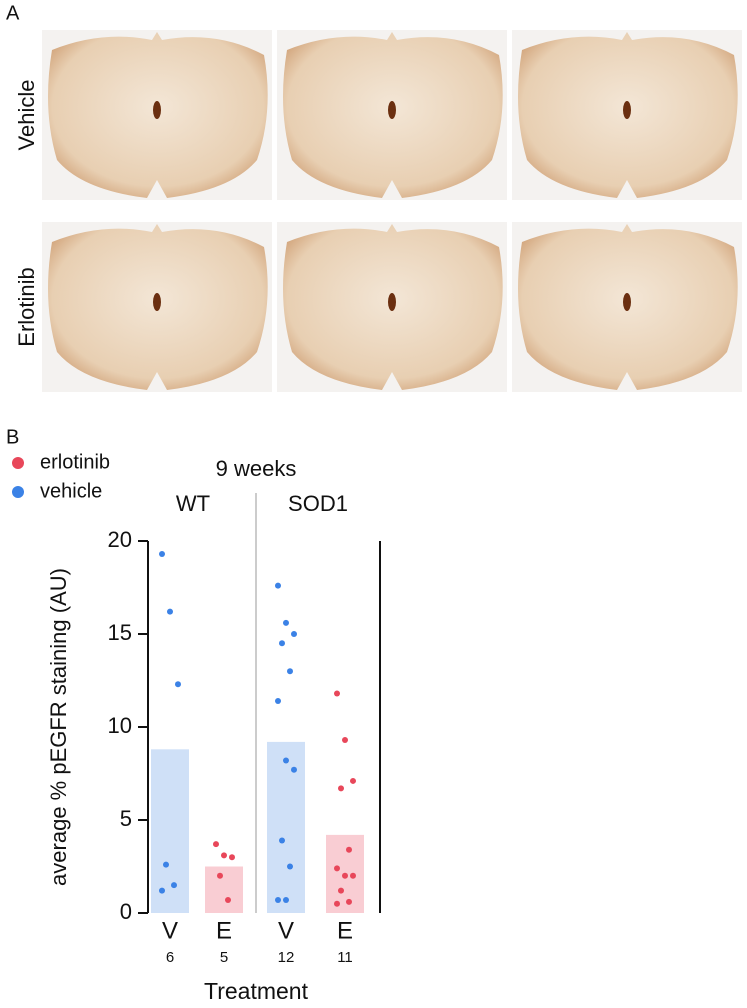 Image resolution: width=747 pixels, height=1008 pixels. I want to click on group-label: SOD1, so click(318, 503).